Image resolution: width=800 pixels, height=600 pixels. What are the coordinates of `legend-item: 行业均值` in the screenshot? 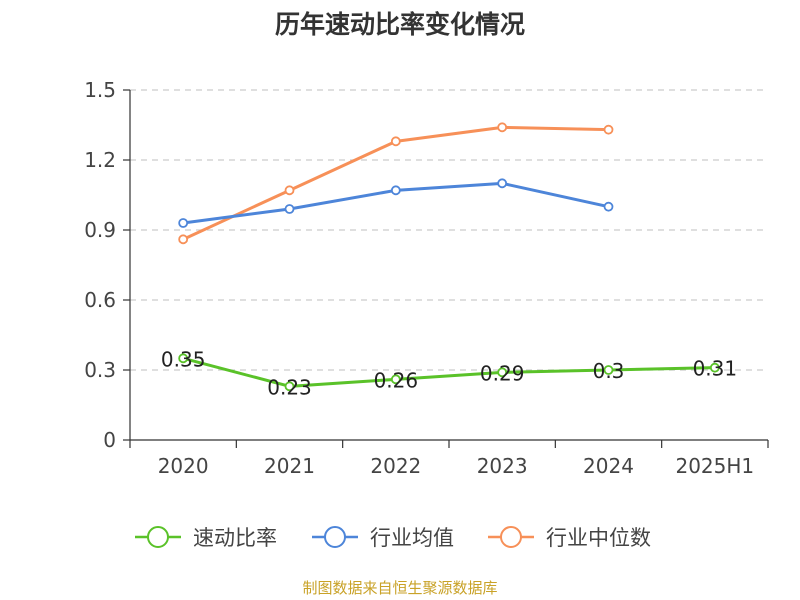 It's located at (383, 538).